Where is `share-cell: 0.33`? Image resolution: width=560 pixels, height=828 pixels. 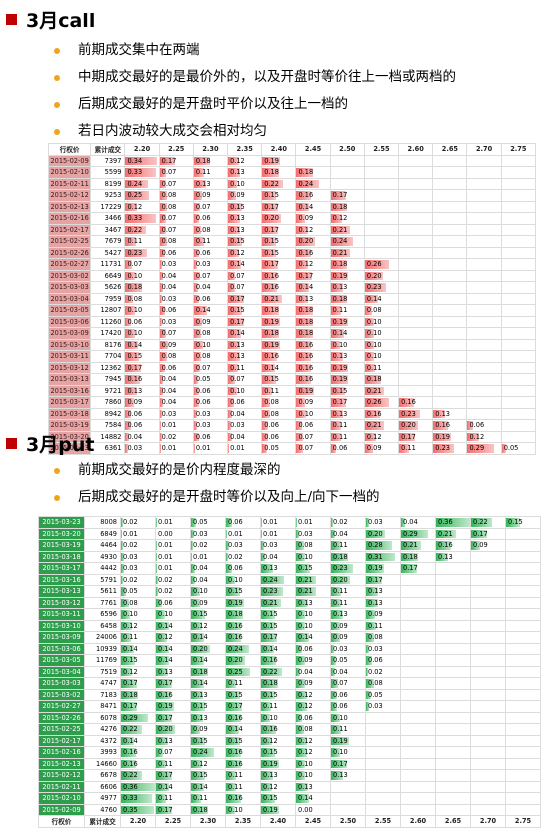 share-cell: 0.33 is located at coordinates (138, 798).